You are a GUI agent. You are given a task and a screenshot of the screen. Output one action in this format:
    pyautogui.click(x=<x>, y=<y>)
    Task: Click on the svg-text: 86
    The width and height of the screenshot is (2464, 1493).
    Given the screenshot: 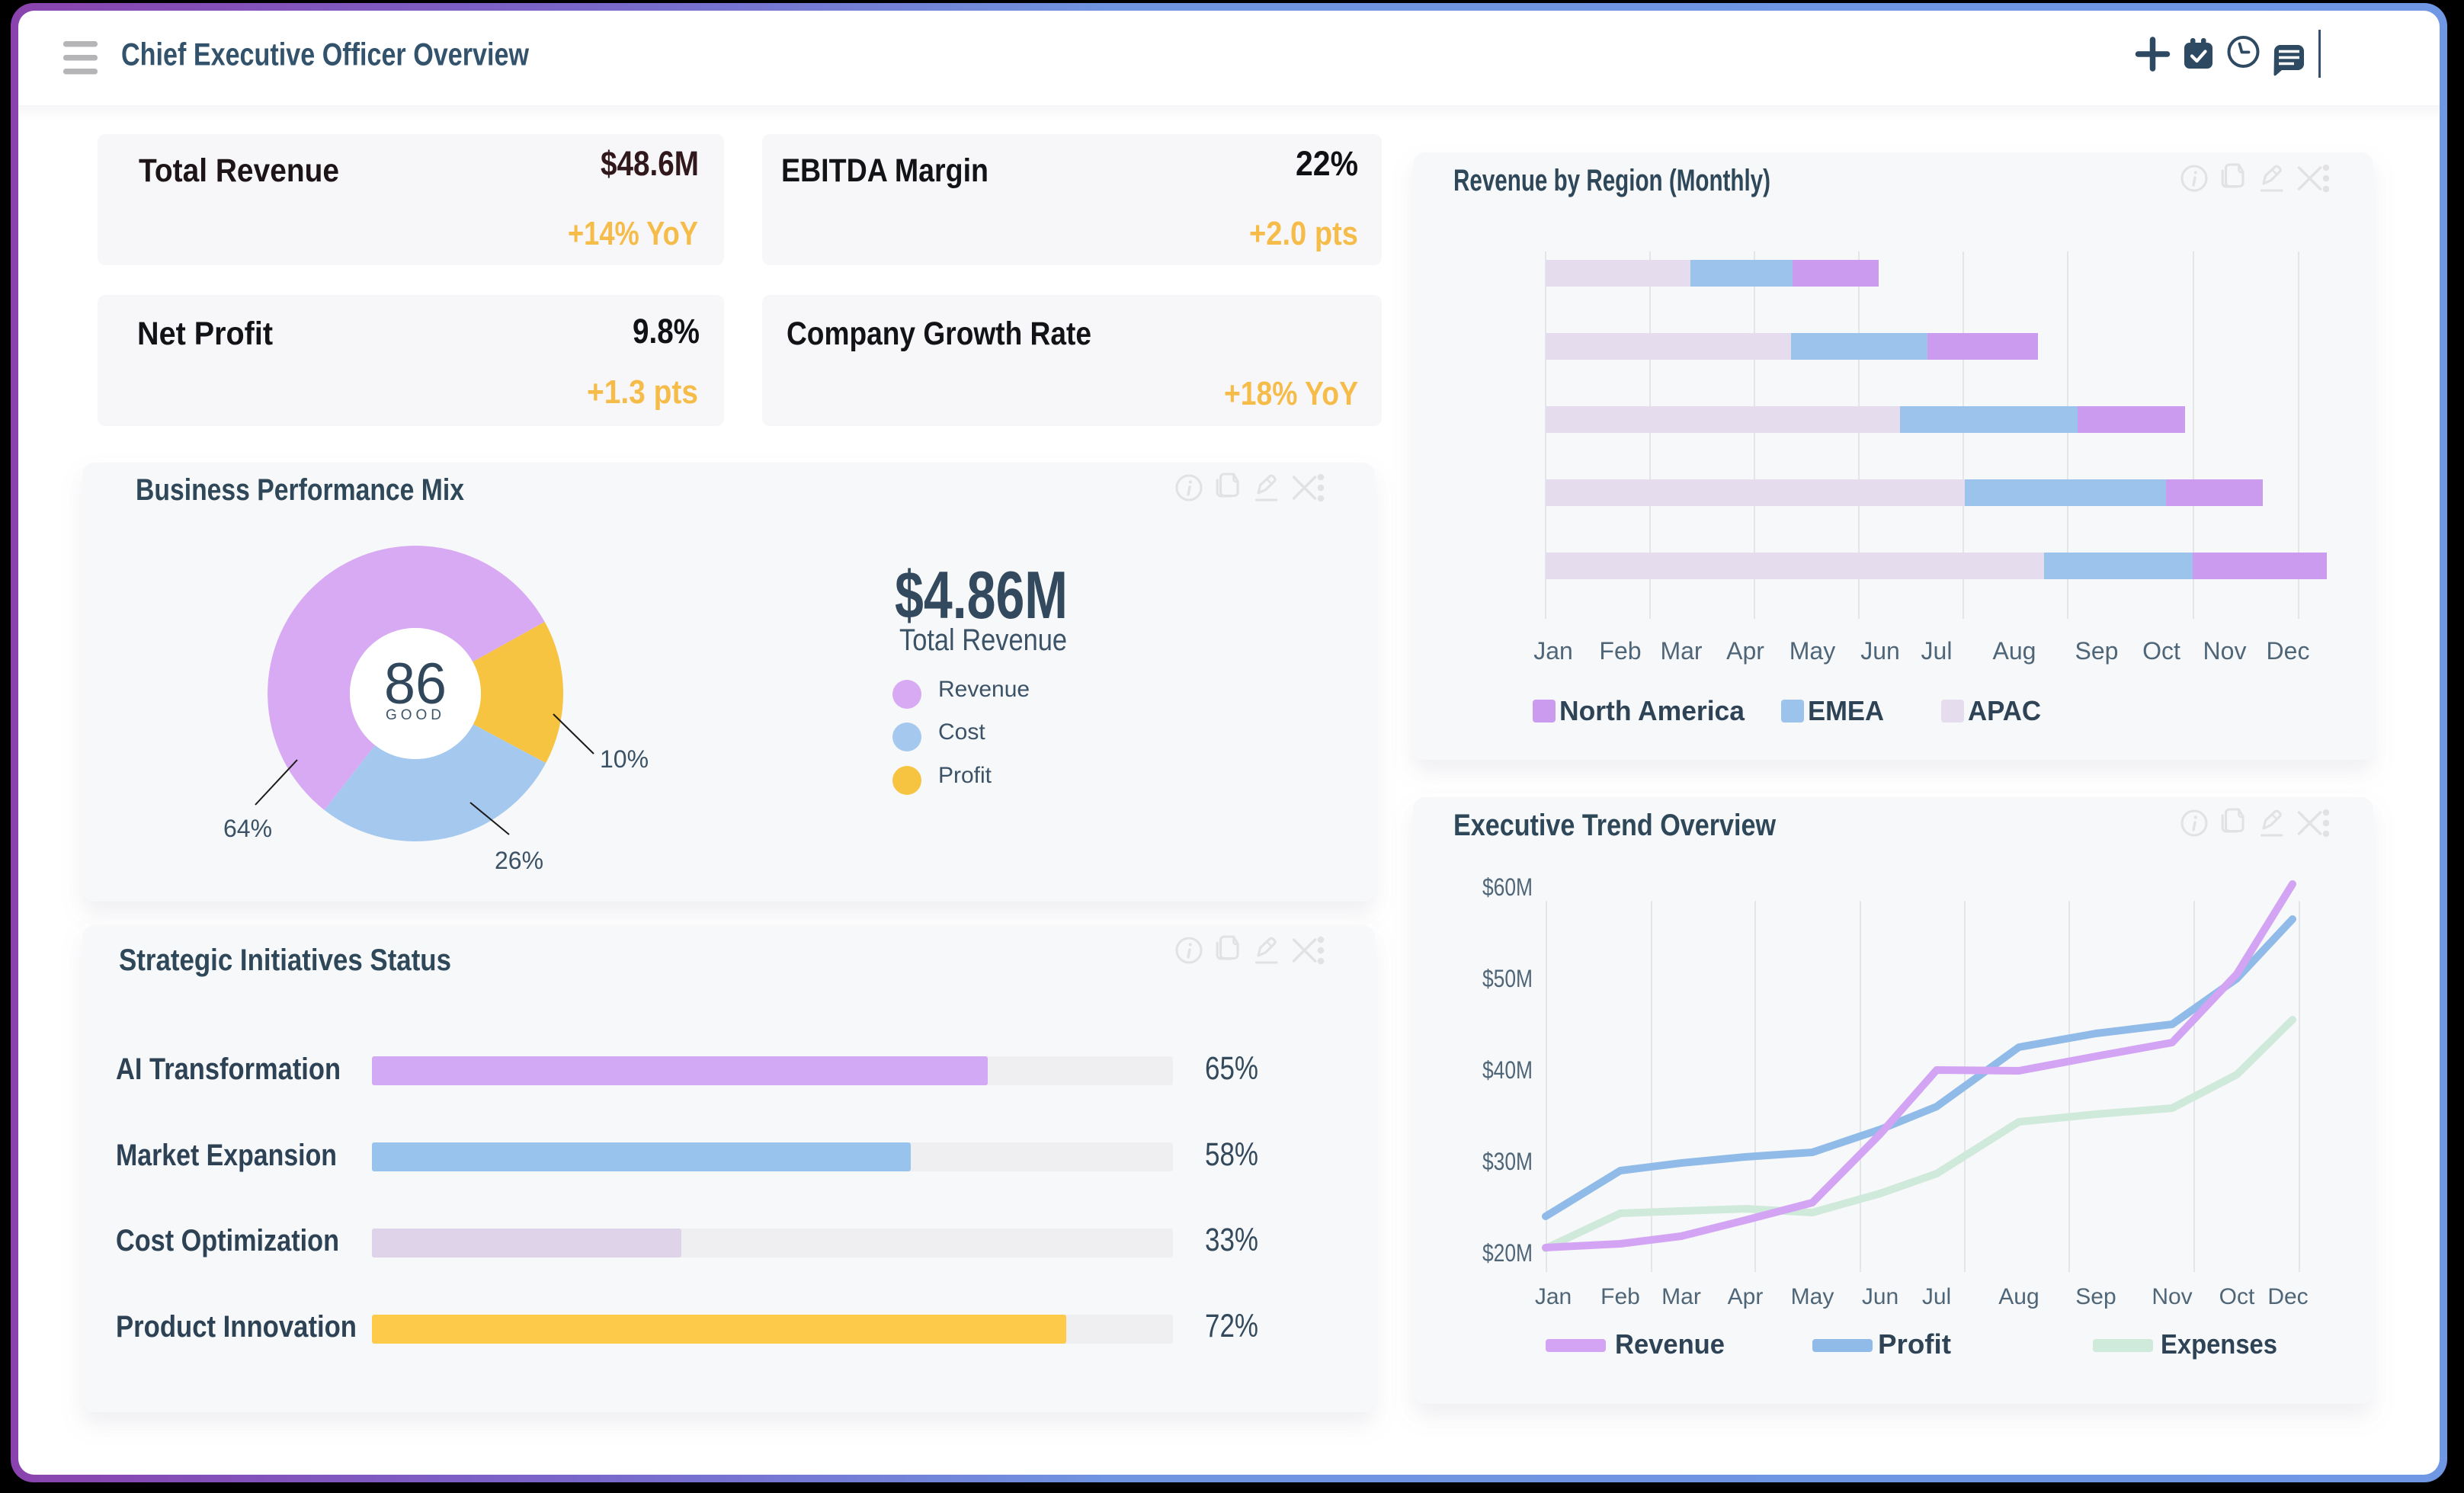 What is the action you would take?
    pyautogui.click(x=415, y=684)
    